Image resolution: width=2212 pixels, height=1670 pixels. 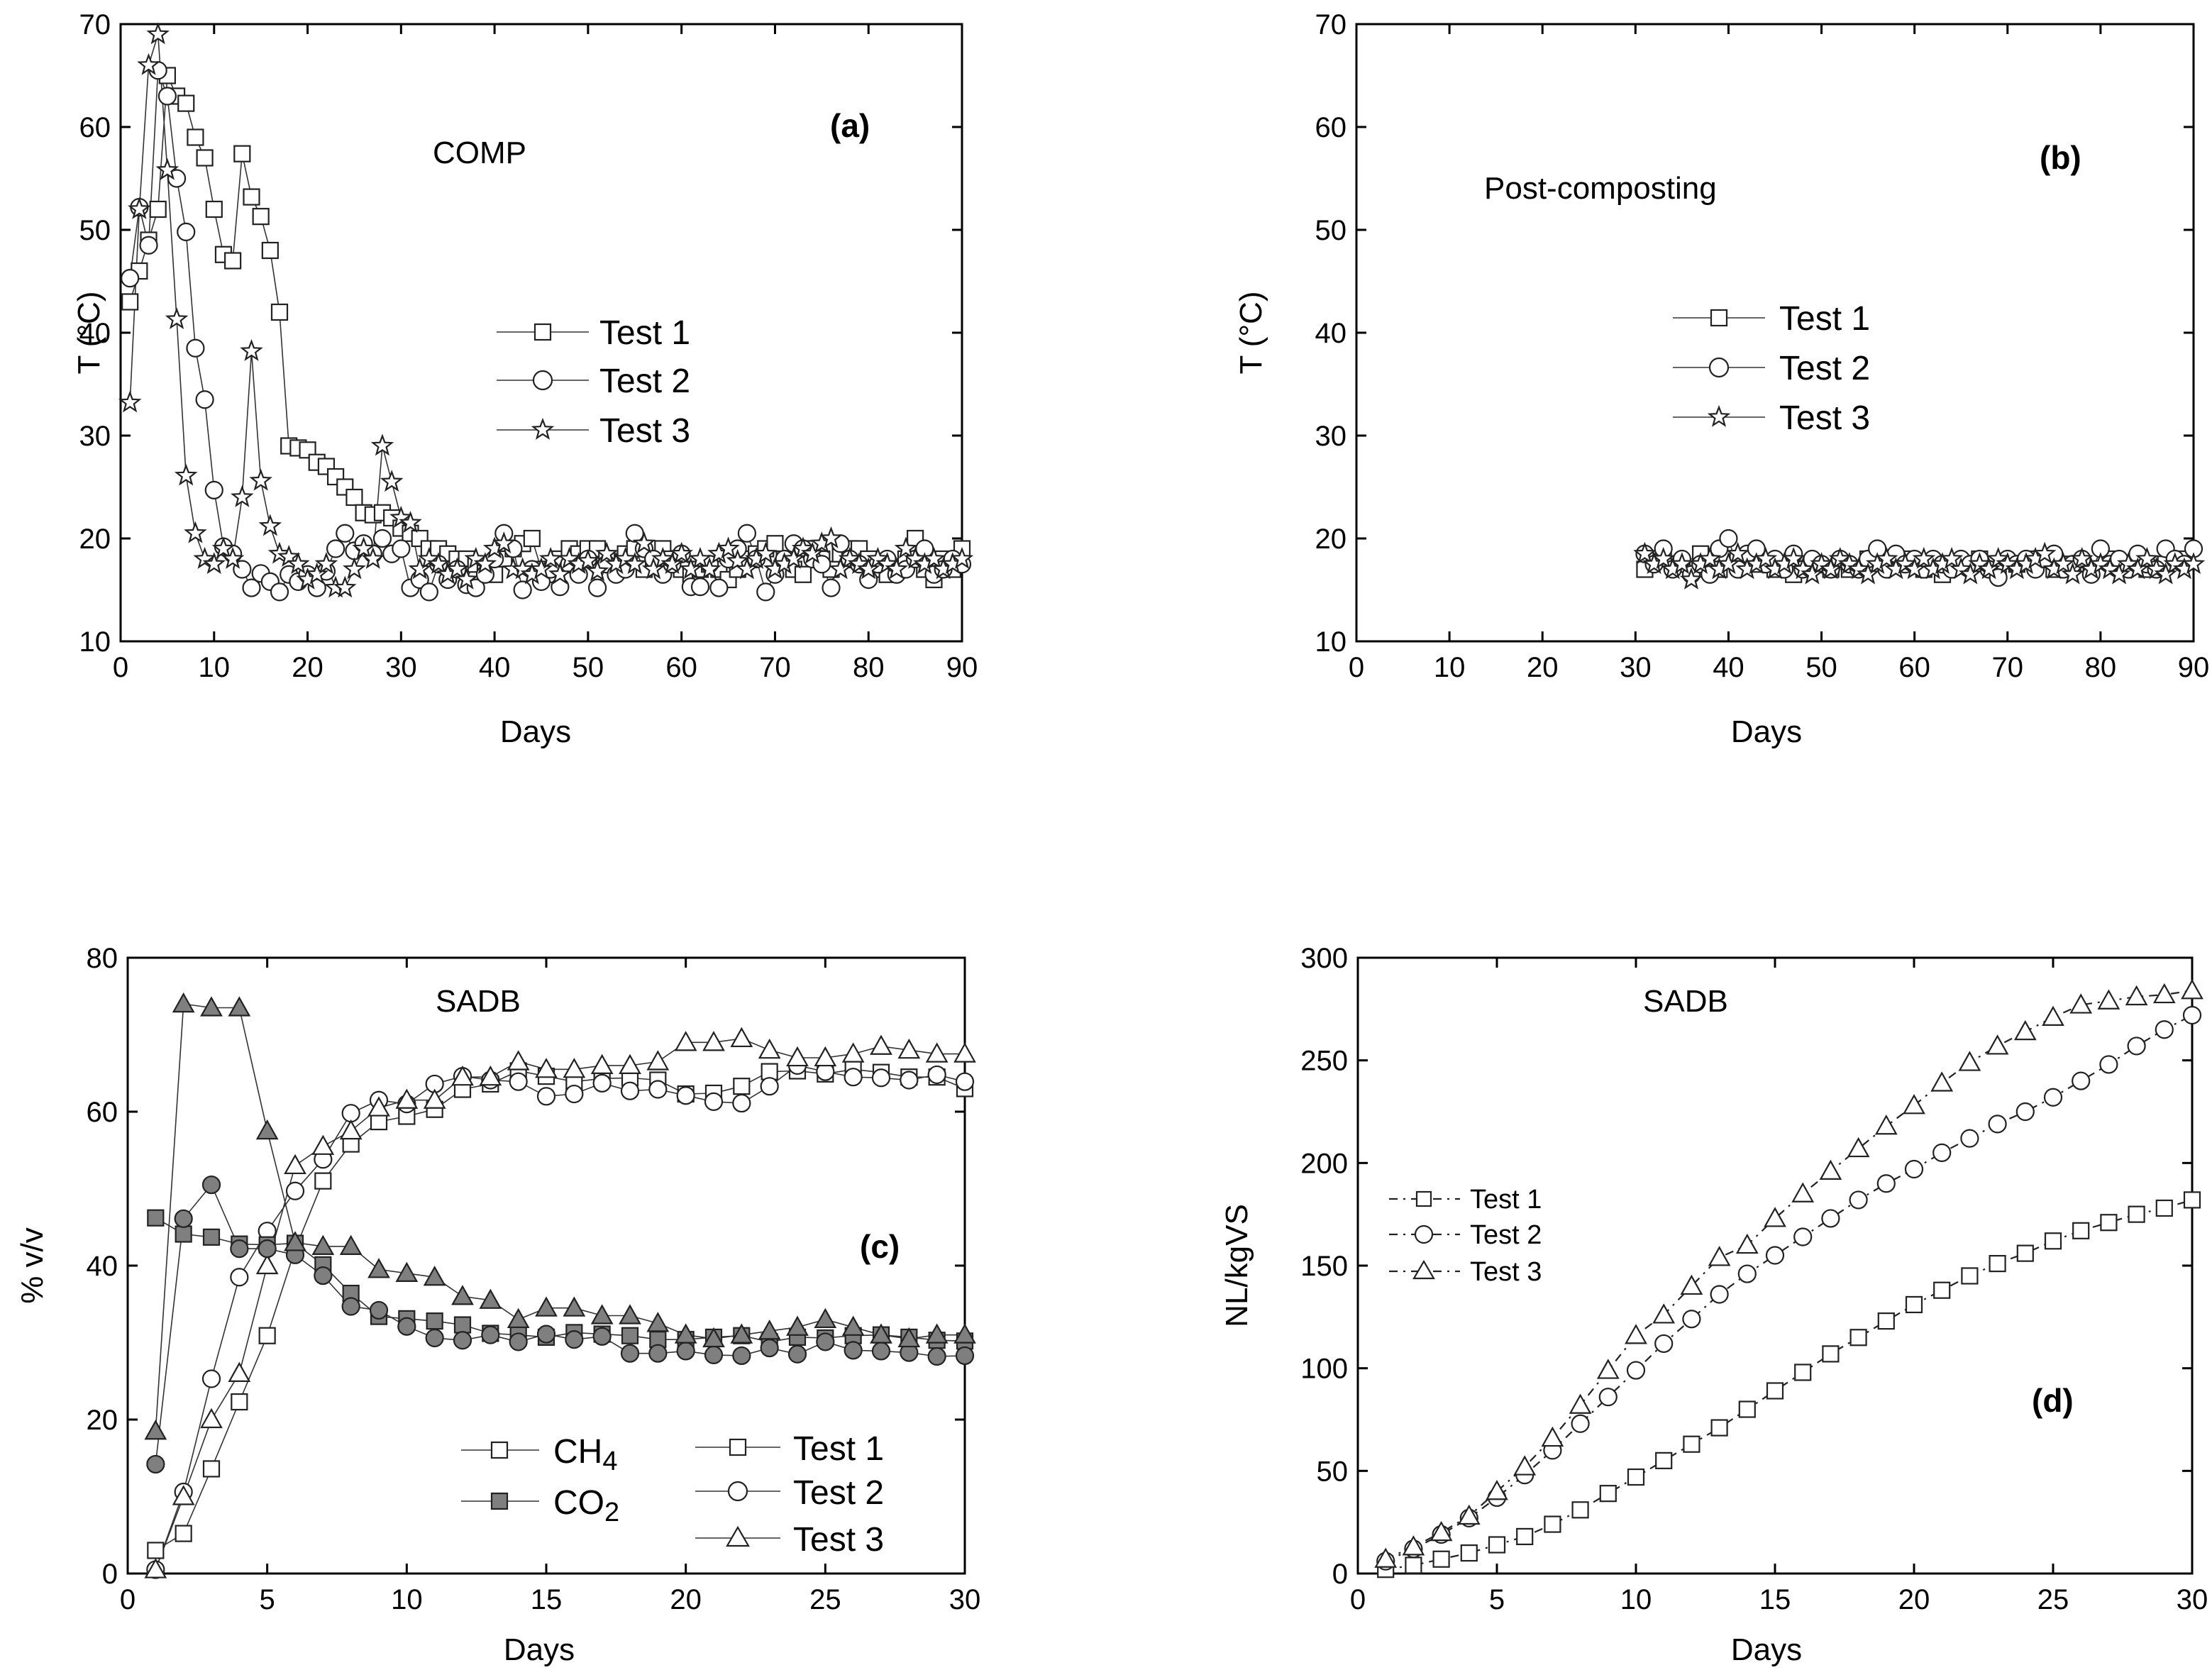 What do you see at coordinates (585, 1454) in the screenshot?
I see `panel-c-legend-ch4: CH4` at bounding box center [585, 1454].